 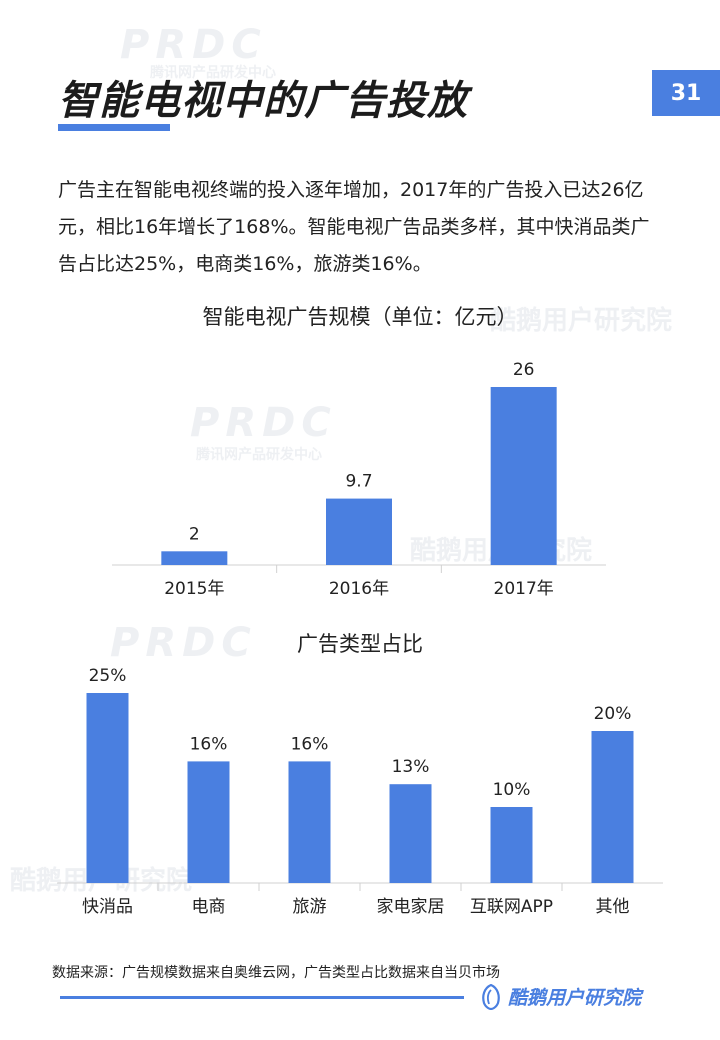 What do you see at coordinates (512, 790) in the screenshot?
I see `data-label: 10%` at bounding box center [512, 790].